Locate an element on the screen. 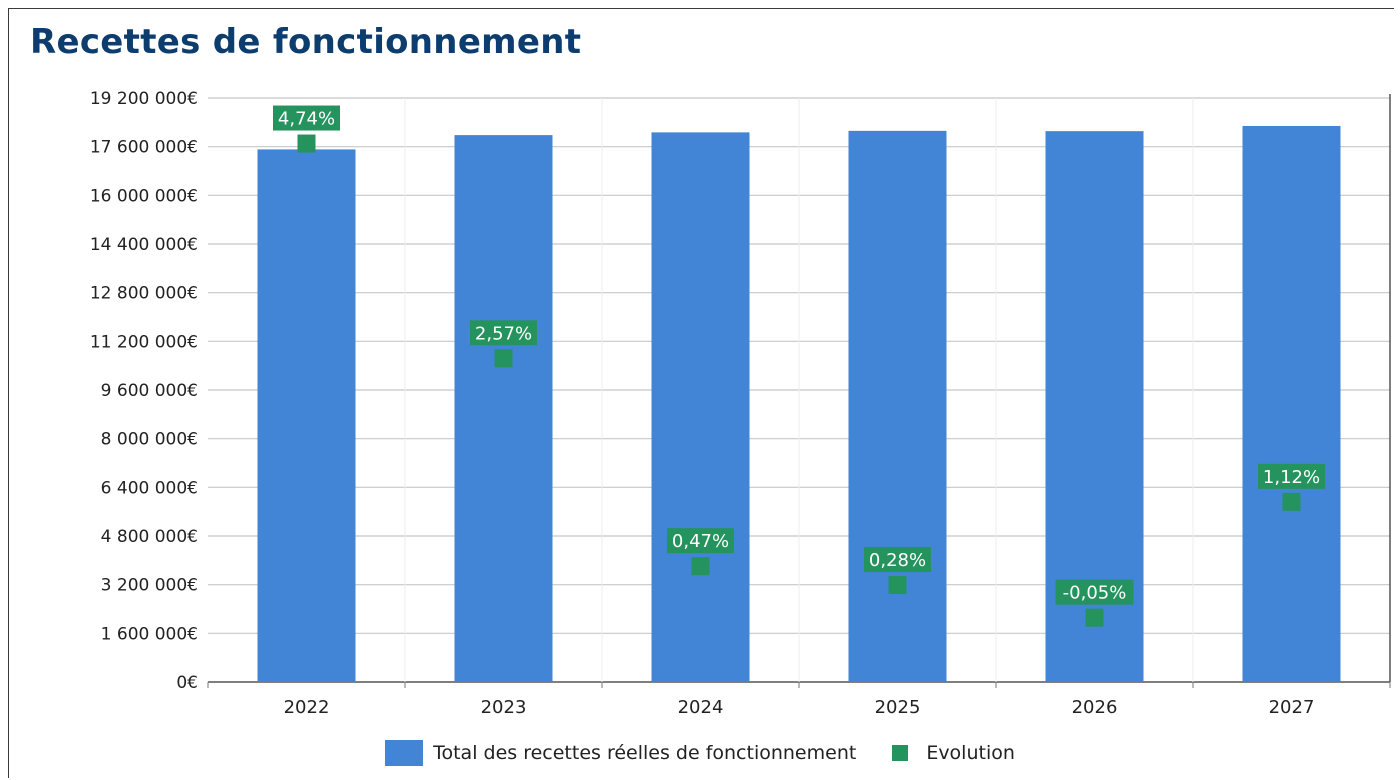 This screenshot has width=1400, height=780. evolution-data-label: -0,05% is located at coordinates (1095, 593).